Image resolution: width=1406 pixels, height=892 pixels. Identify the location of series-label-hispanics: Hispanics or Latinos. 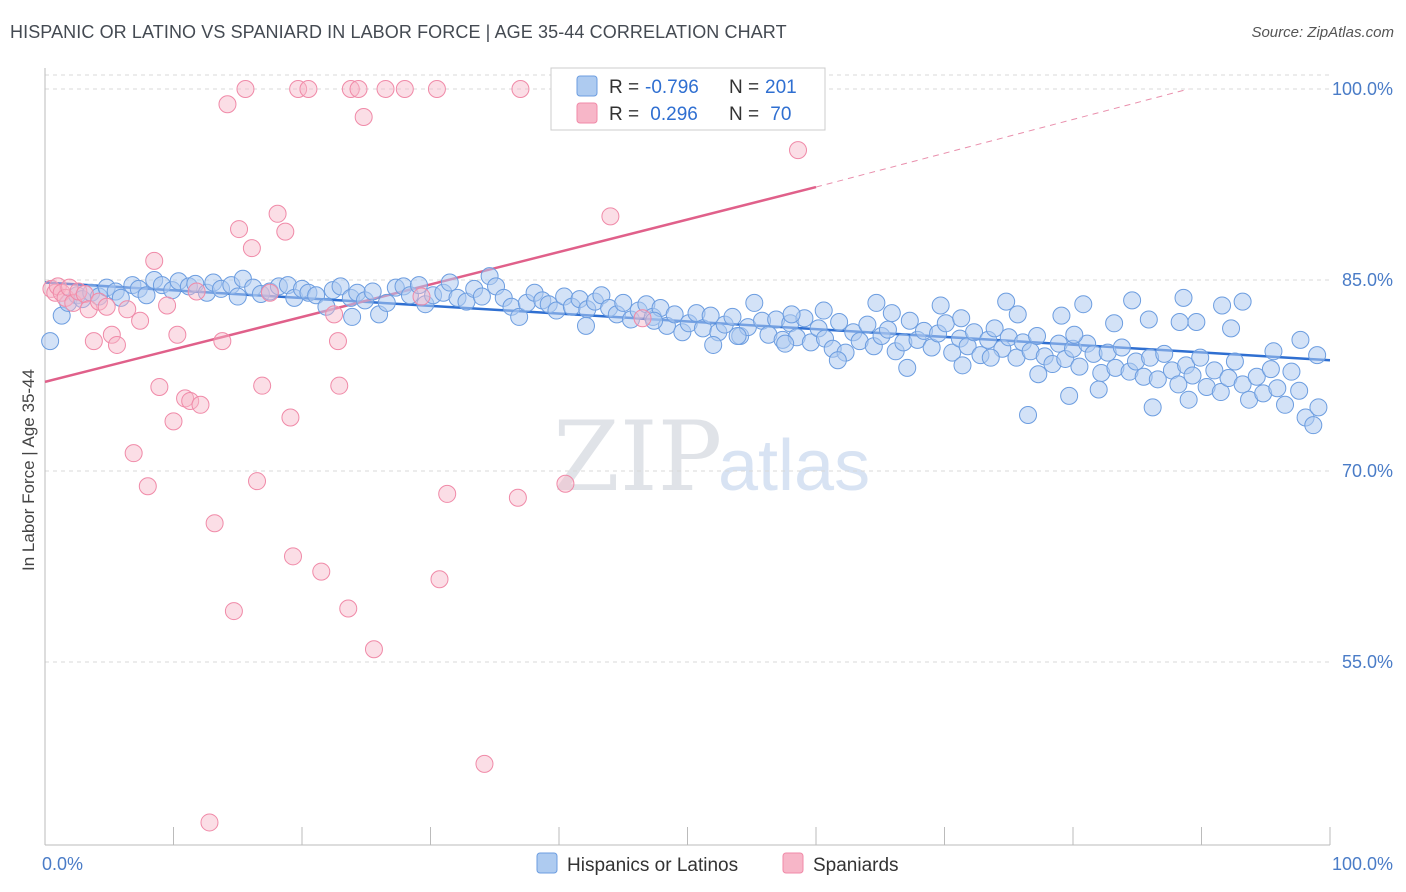
(652, 865).